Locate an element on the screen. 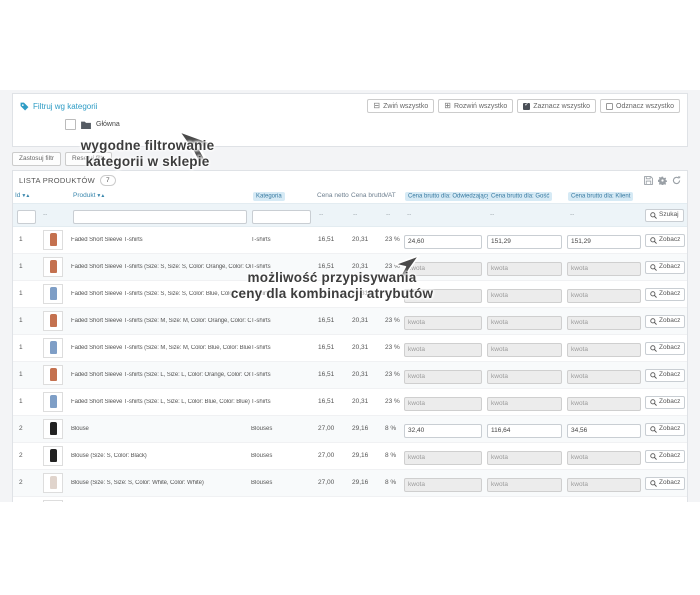 The image size is (700, 595). table-row: 2 Blouse Blouses 27,00 29,16 8 % Zobacz is located at coordinates (350, 429).